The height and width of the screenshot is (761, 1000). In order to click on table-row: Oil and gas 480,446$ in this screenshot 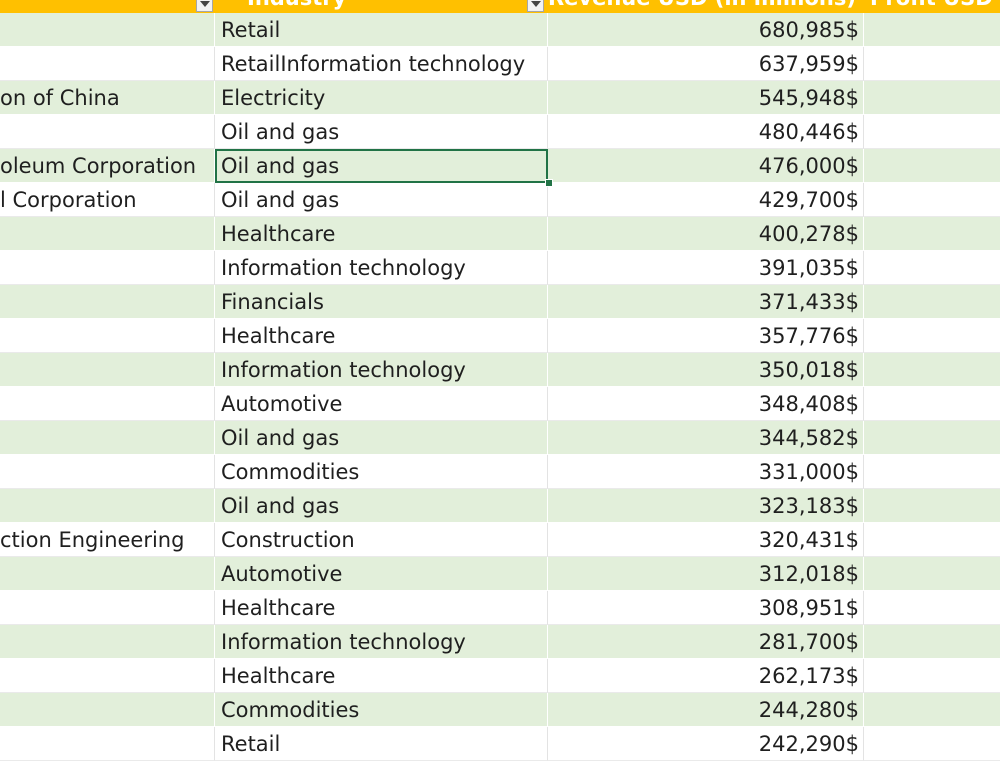, I will do `click(500, 132)`.